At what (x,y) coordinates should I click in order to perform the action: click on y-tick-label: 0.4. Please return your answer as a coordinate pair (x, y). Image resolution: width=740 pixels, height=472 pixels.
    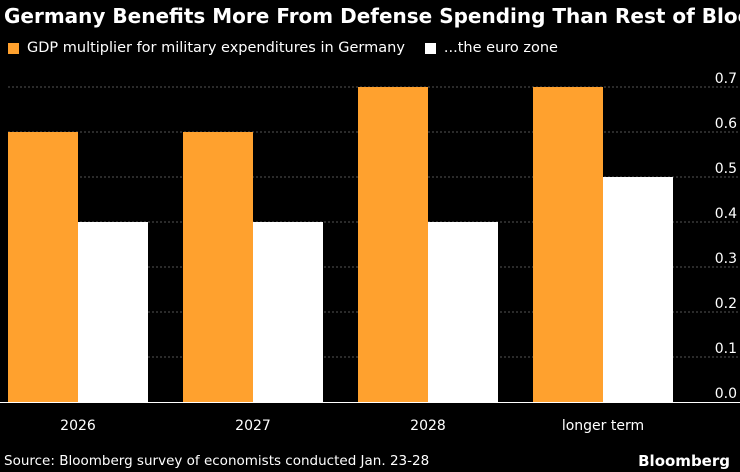
    Looking at the image, I should click on (726, 214).